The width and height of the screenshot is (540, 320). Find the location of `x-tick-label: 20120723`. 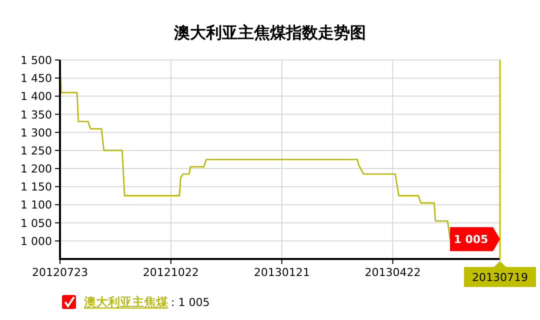

x-tick-label: 20120723 is located at coordinates (60, 272).